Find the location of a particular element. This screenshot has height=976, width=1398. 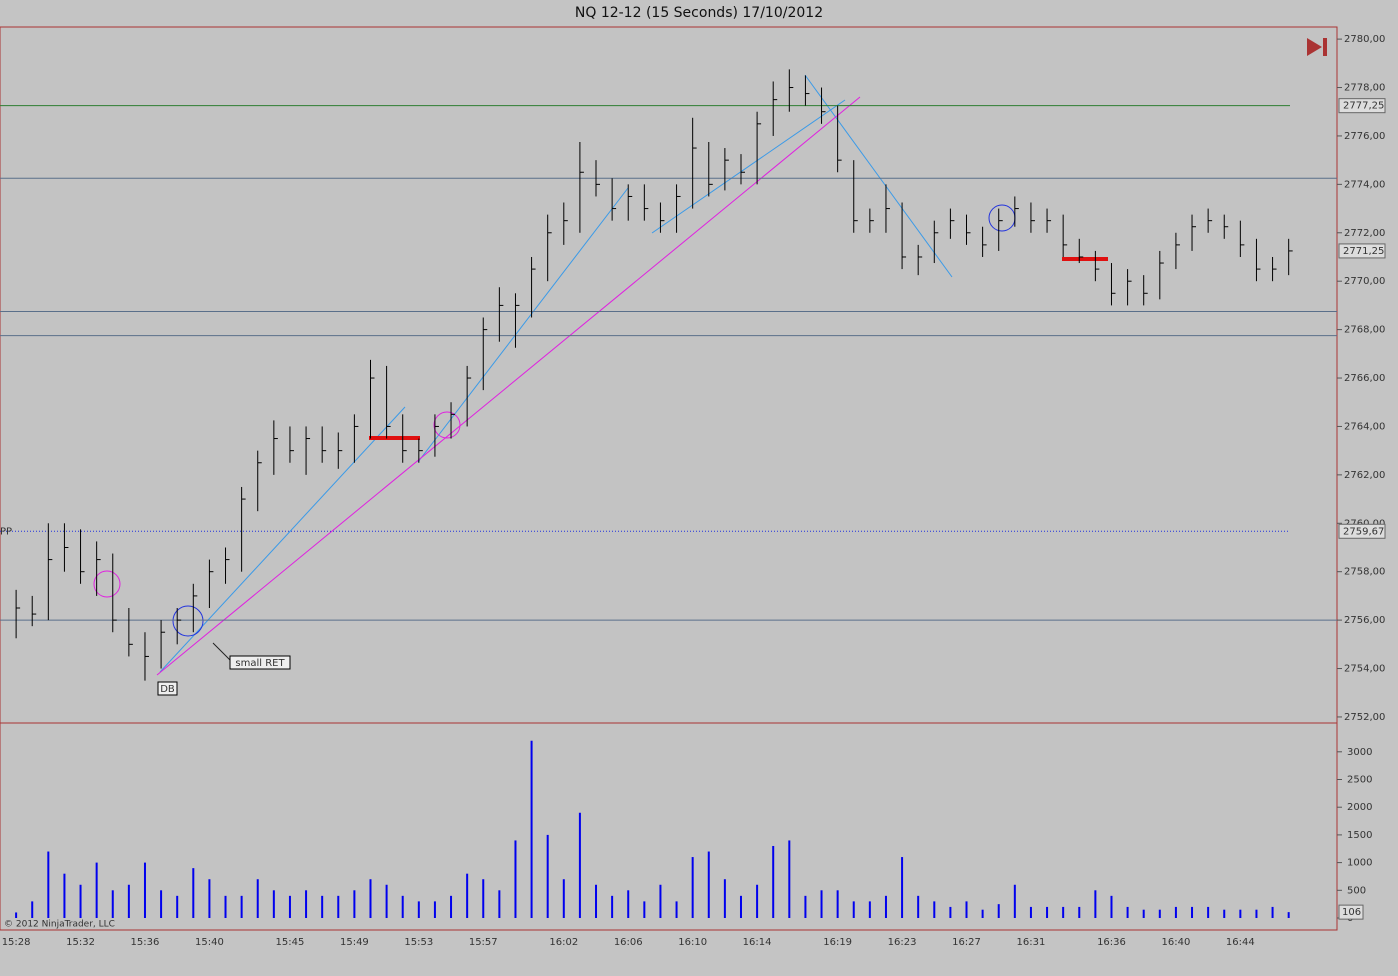

play-button is located at coordinates (1314, 47).